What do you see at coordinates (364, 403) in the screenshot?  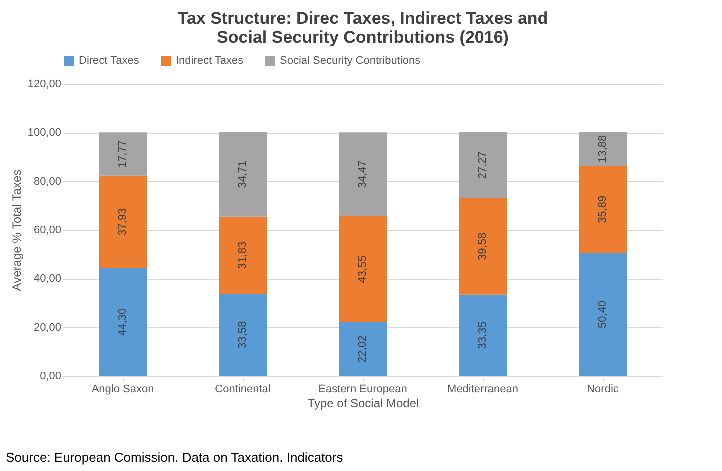 I see `x-axis-title: Type of Social Model` at bounding box center [364, 403].